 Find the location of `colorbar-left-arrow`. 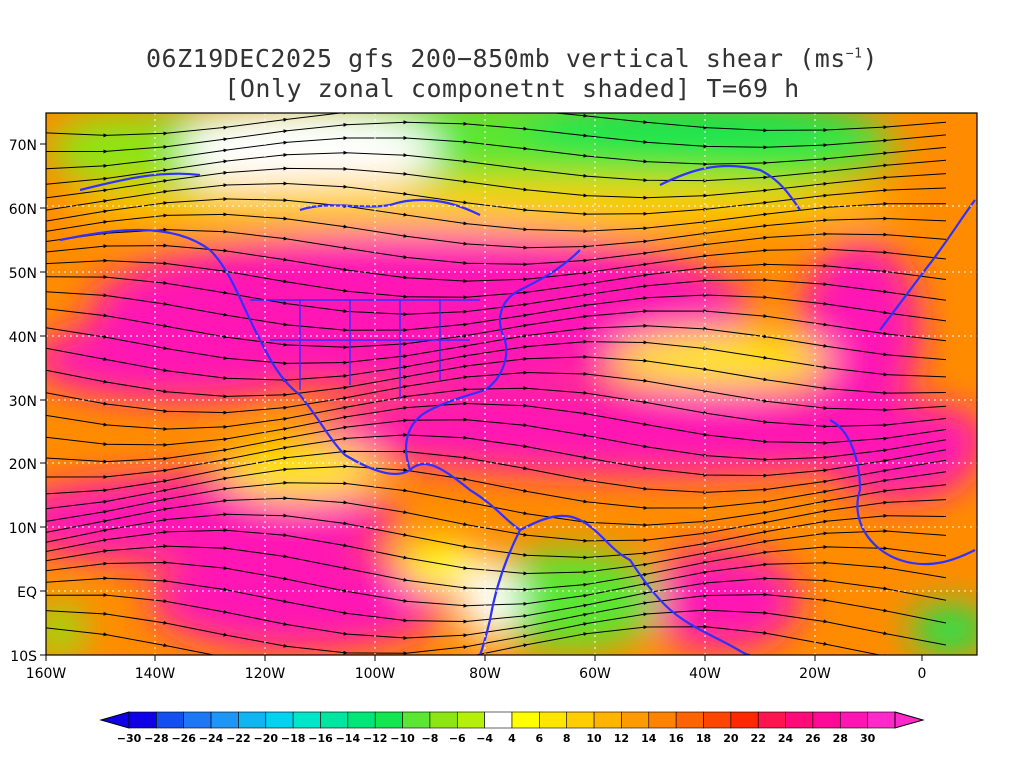

colorbar-left-arrow is located at coordinates (114, 720).